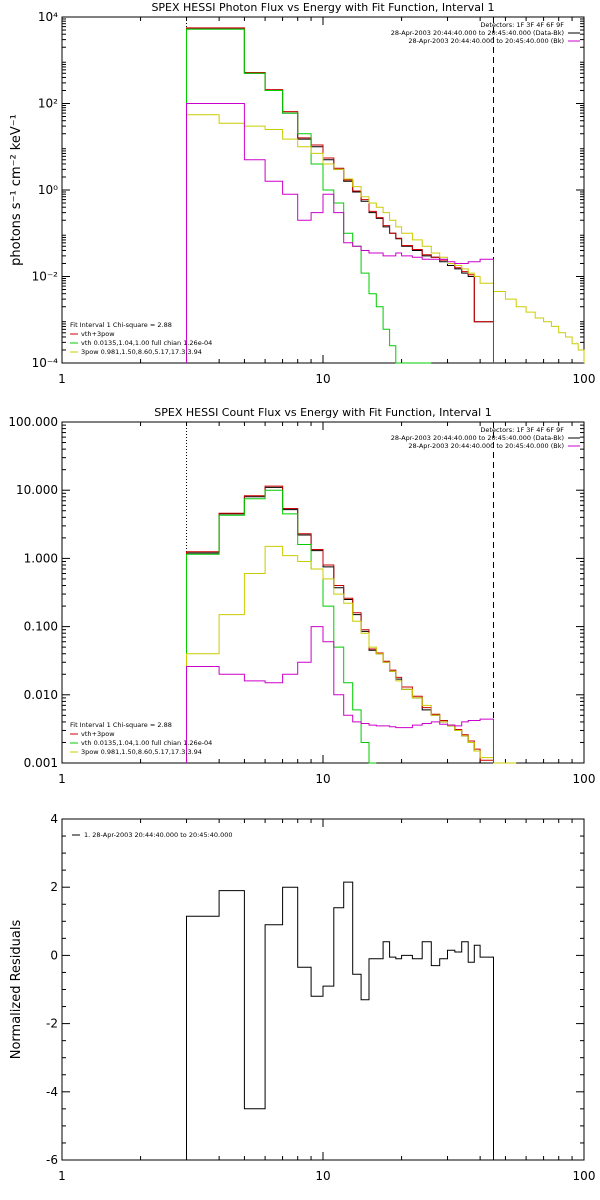 The width and height of the screenshot is (600, 1200). I want to click on y-tick-label: 100.000, so click(33, 422).